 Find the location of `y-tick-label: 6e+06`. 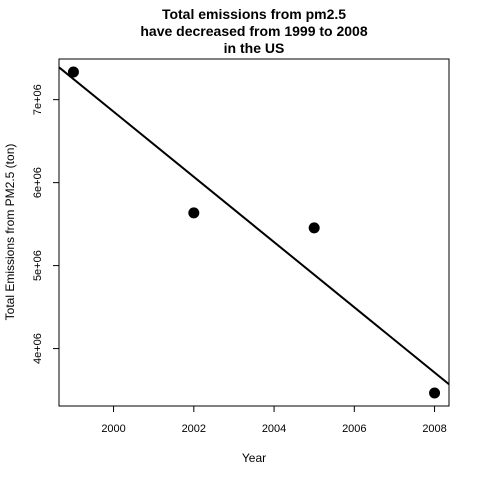

y-tick-label: 6e+06 is located at coordinates (38, 182).